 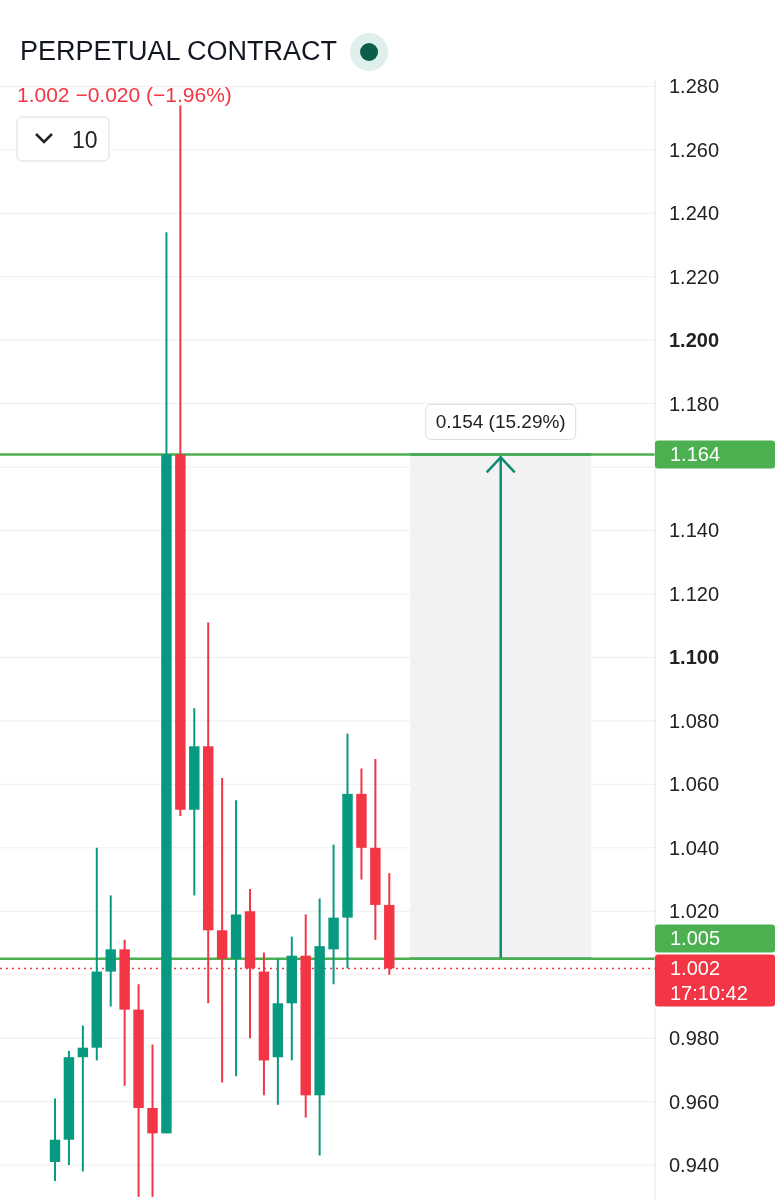 What do you see at coordinates (695, 968) in the screenshot?
I see `ref-line-label: 1.002` at bounding box center [695, 968].